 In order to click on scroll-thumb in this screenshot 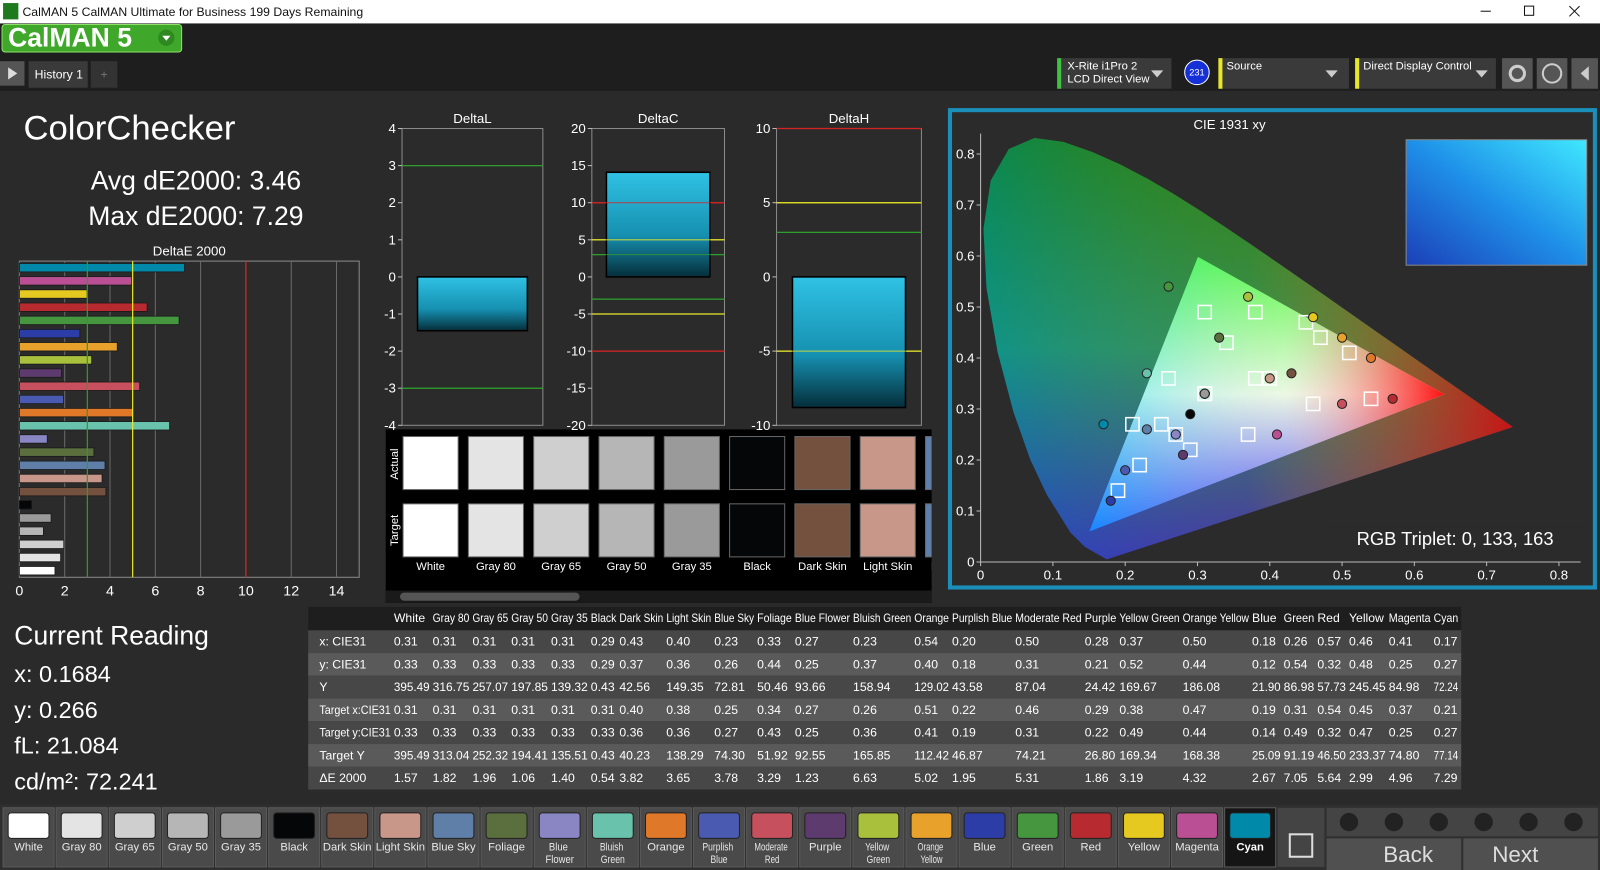, I will do `click(490, 596)`.